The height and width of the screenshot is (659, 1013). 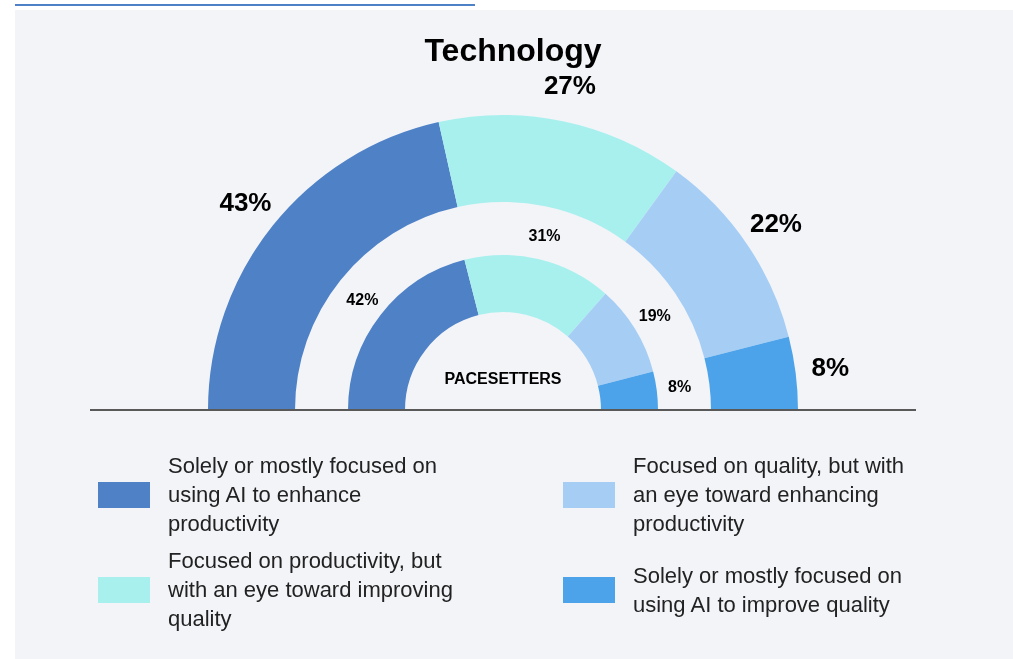 I want to click on data-label: 31%, so click(x=544, y=236).